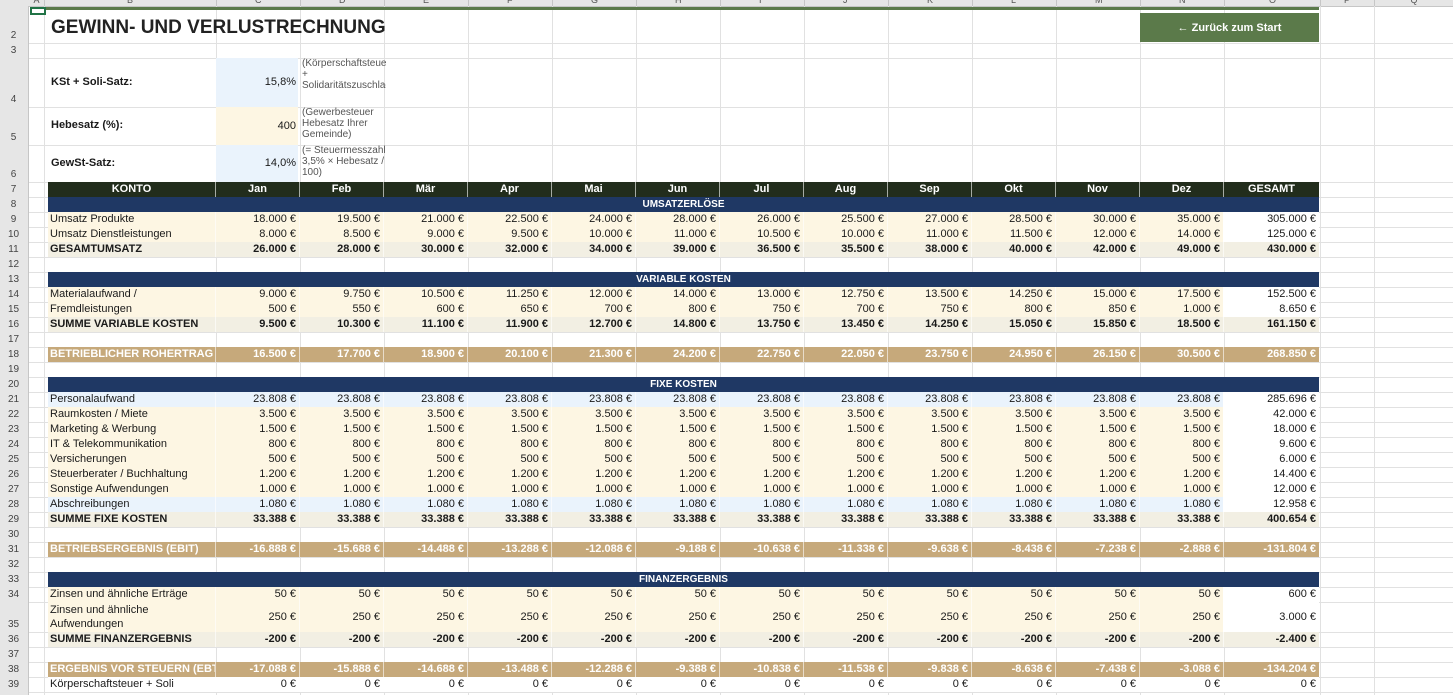 The width and height of the screenshot is (1453, 695). Describe the element at coordinates (257, 234) in the screenshot. I see `month-cell: 8.000 €` at that location.